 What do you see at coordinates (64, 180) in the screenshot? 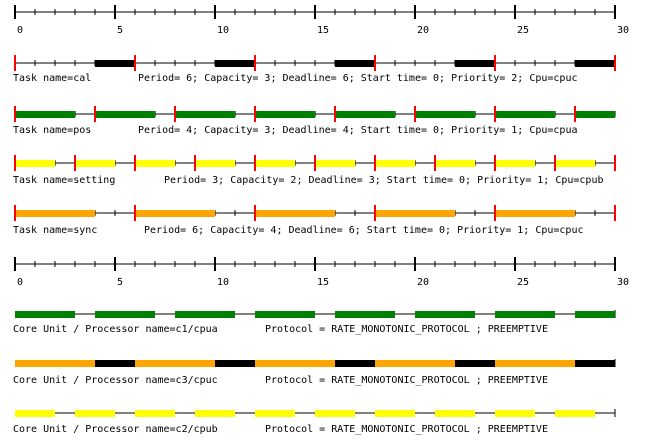
I see `task-name-label: Task name=setting` at bounding box center [64, 180].